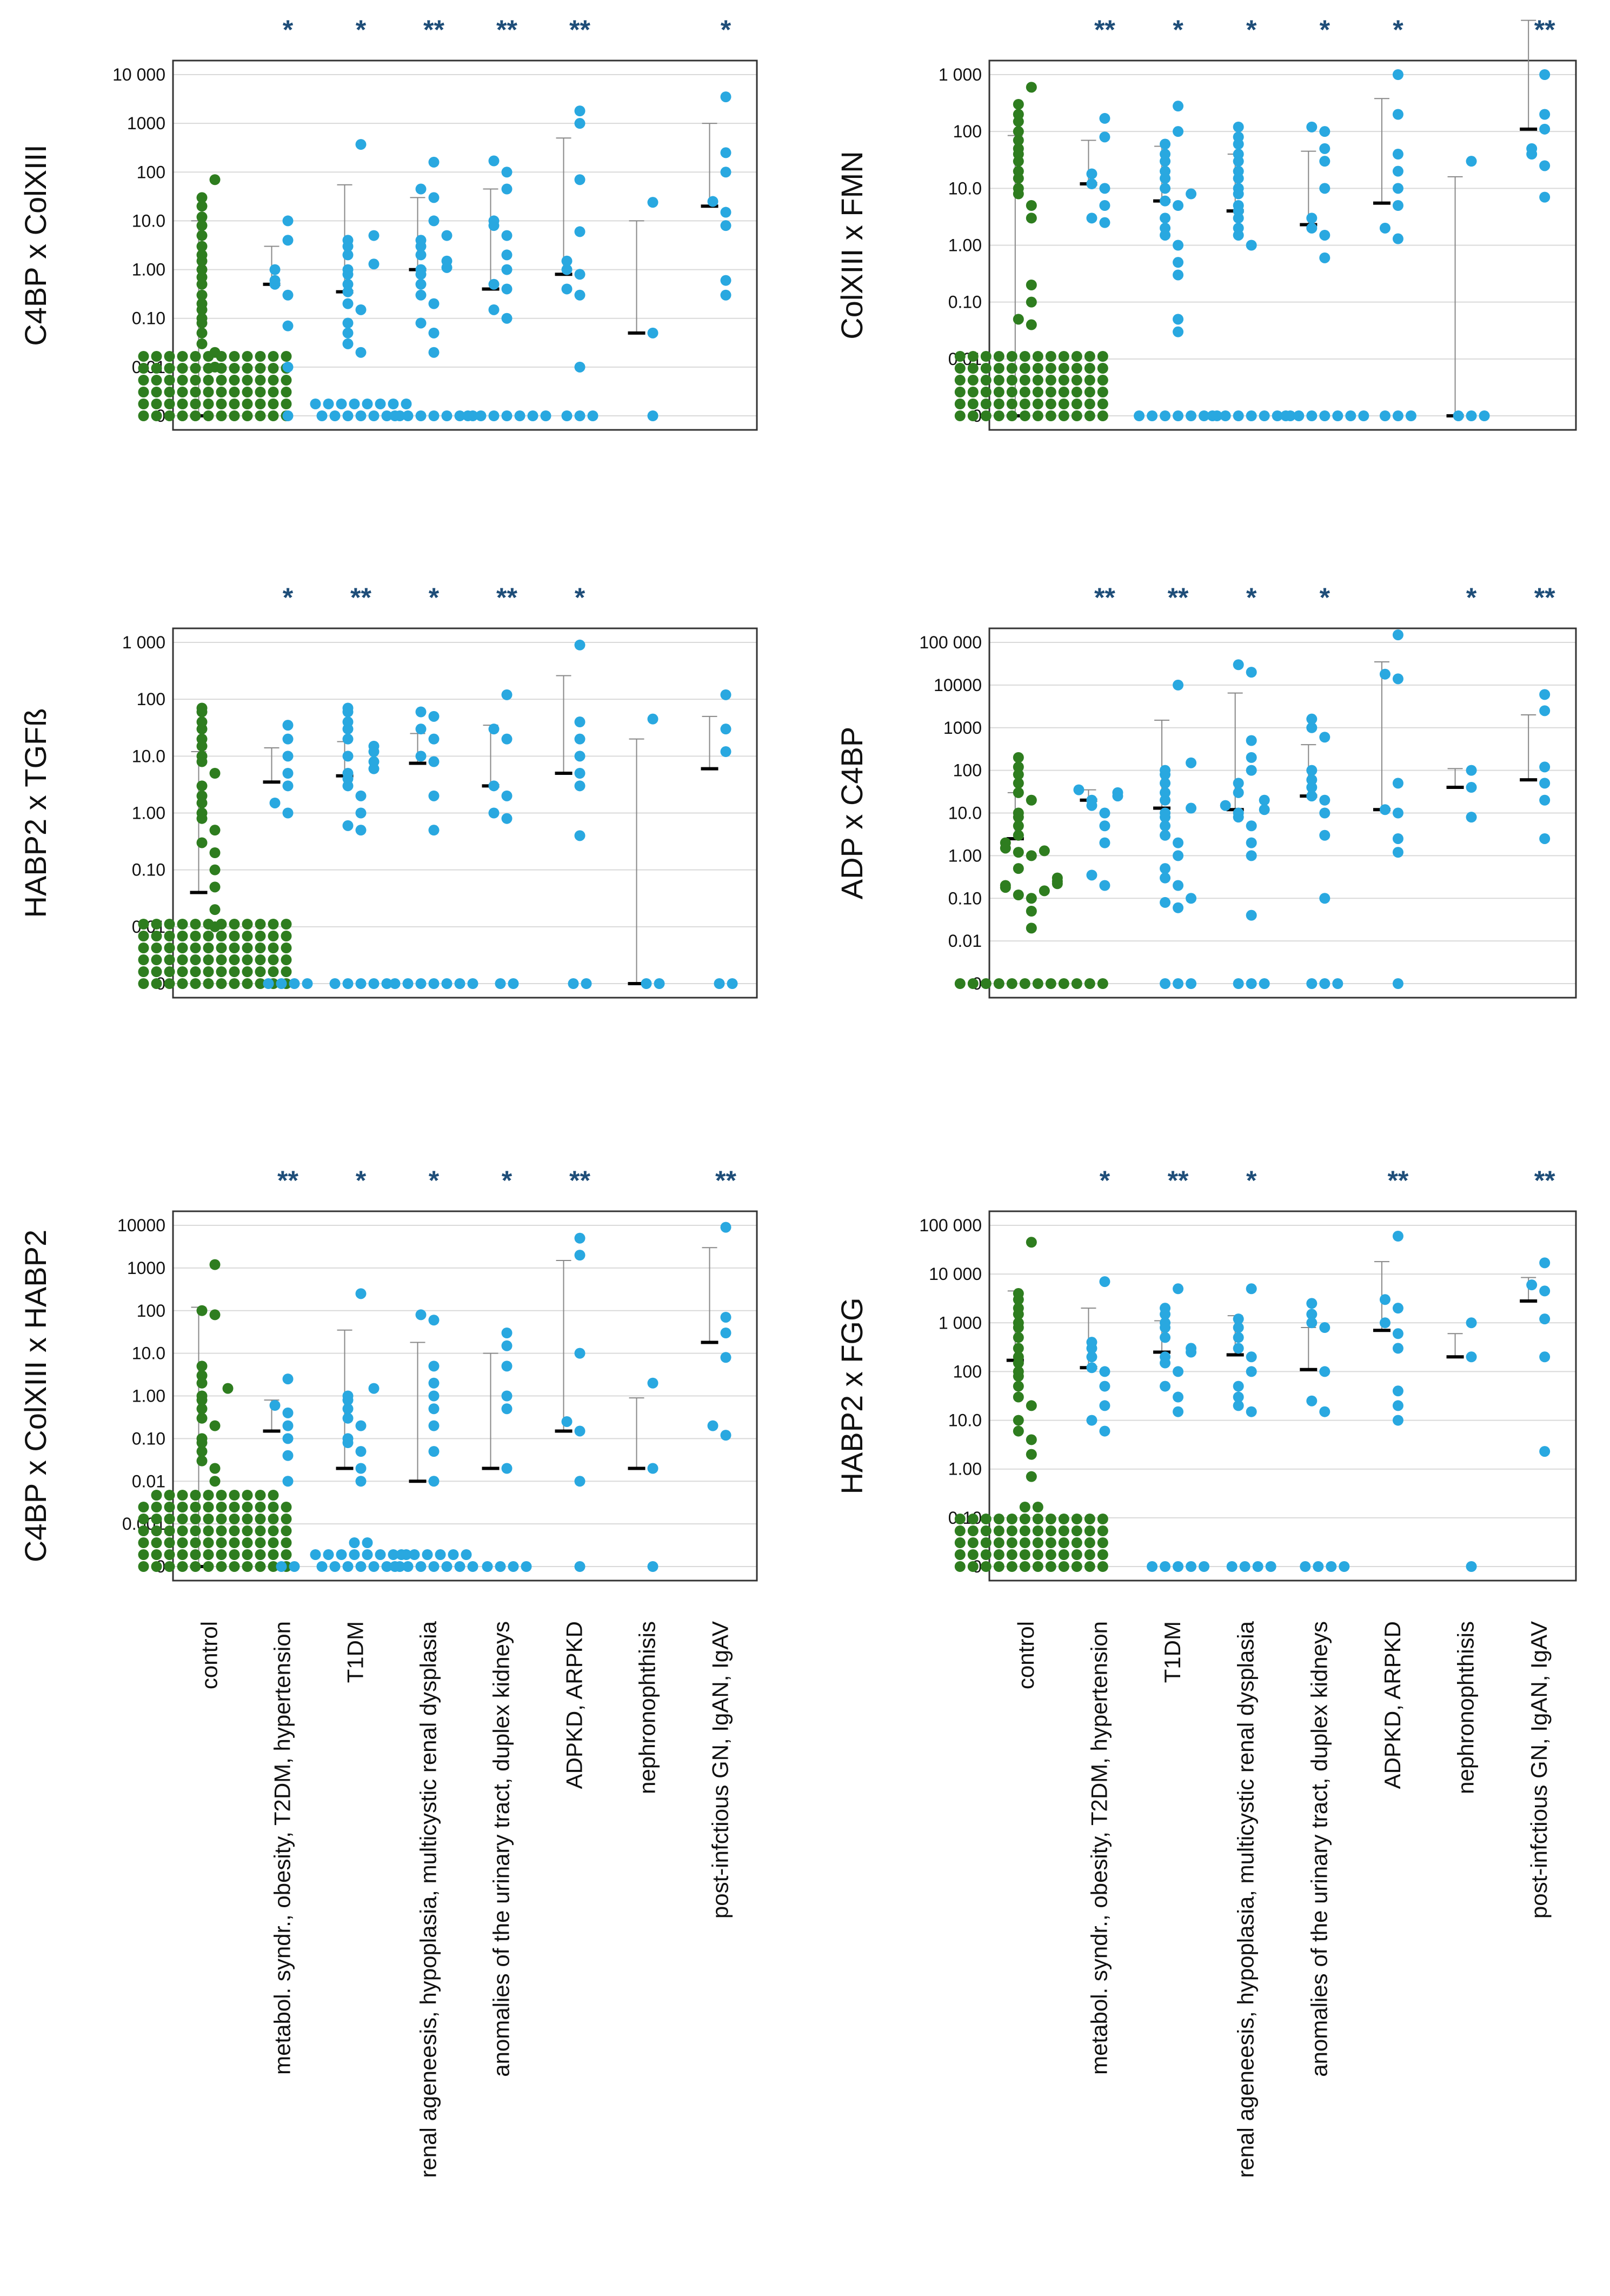 The image size is (1610, 2296). I want to click on y-tick-label: 10.0, so click(149, 1353).